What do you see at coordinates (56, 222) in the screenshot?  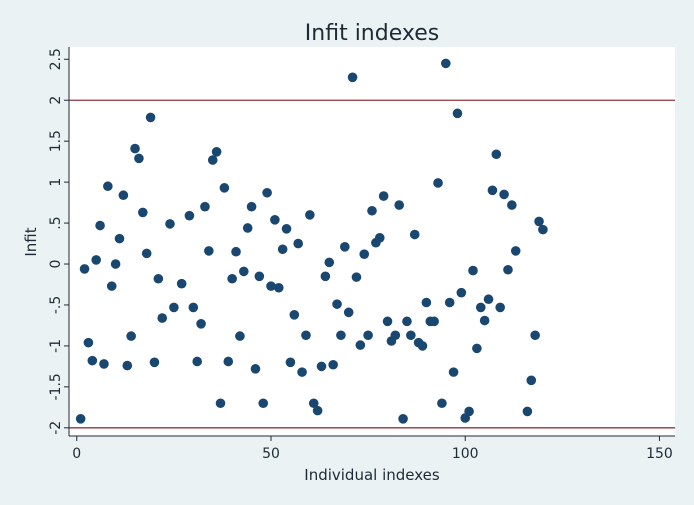 I see `y-tick-label: .5` at bounding box center [56, 222].